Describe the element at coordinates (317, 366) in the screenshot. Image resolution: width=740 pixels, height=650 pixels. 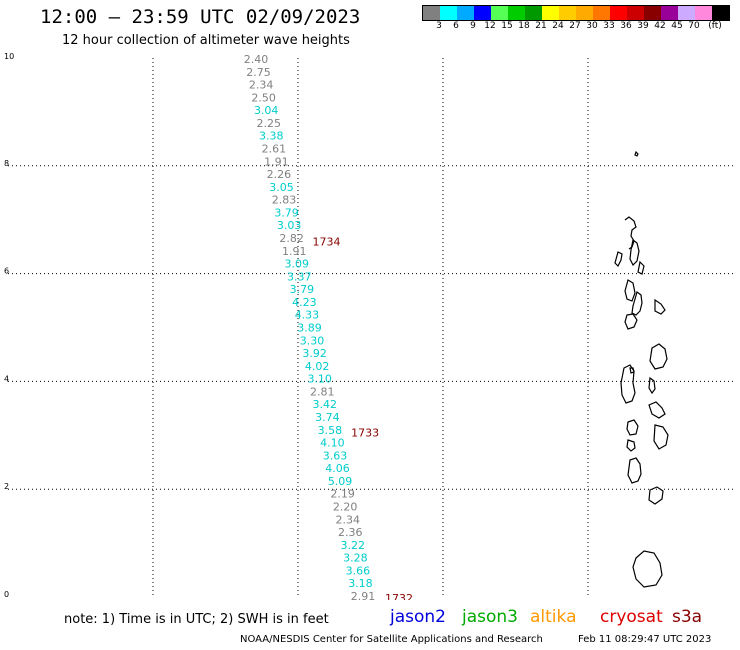
I see `wave-height-value: 4.02` at that location.